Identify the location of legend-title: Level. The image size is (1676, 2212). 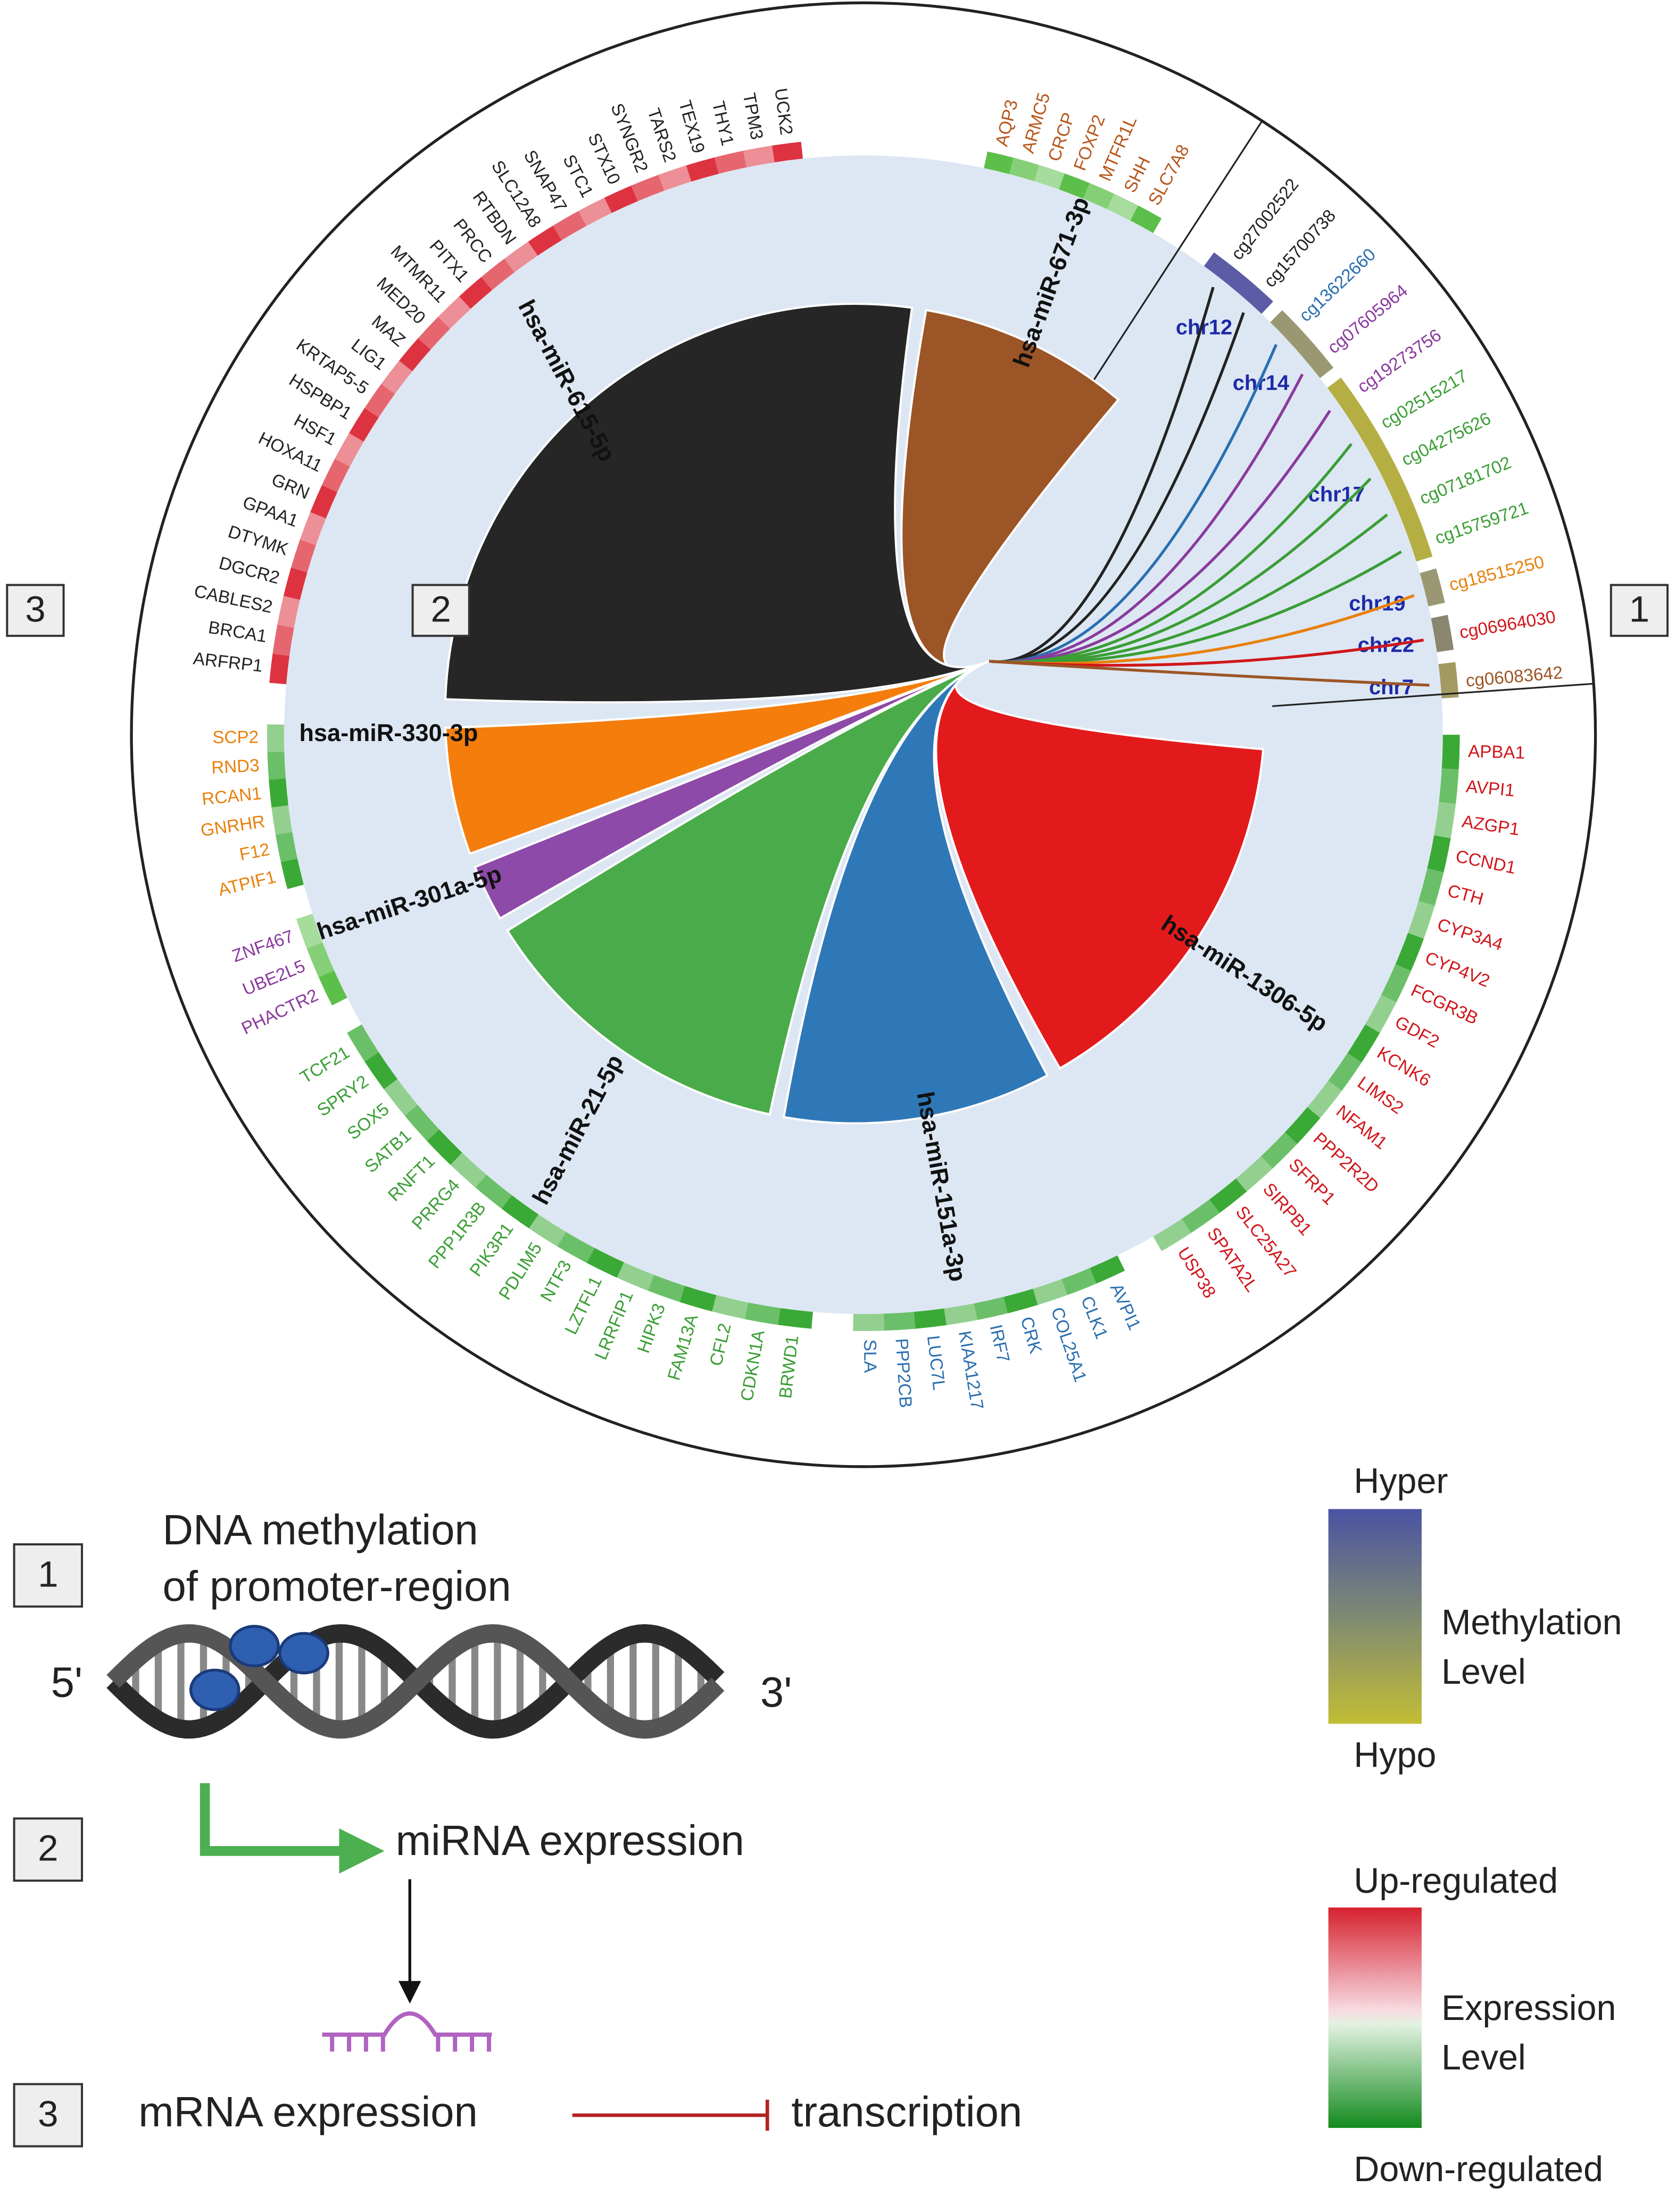
(1483, 2057).